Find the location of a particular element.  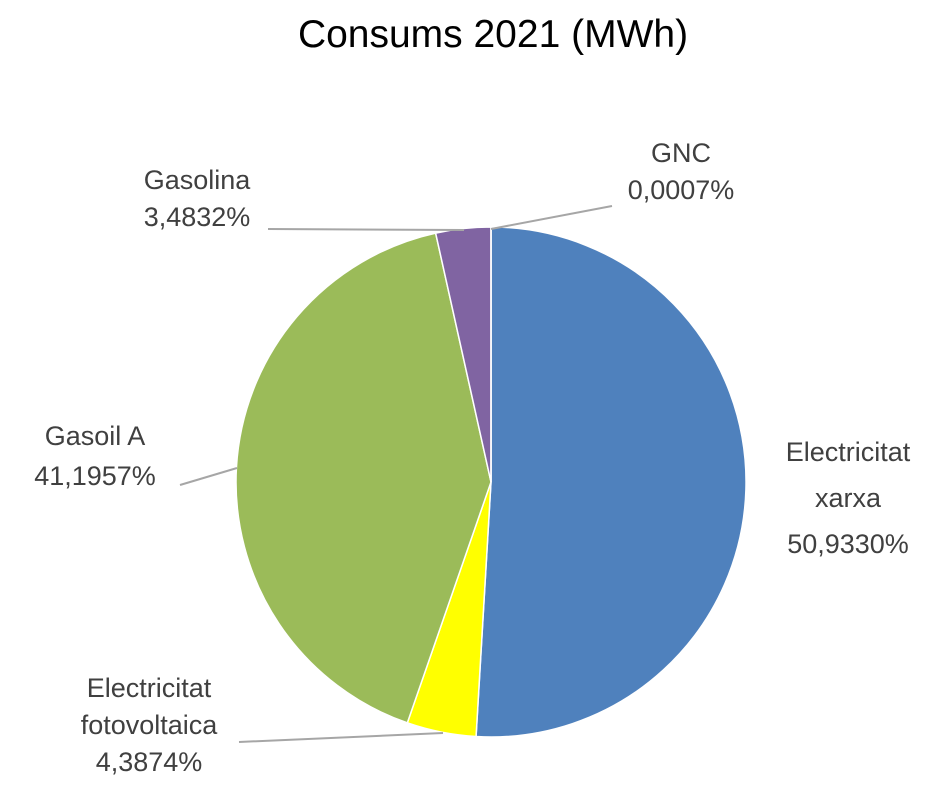

data-label-gnc: GNC 0,0007% is located at coordinates (681, 171).